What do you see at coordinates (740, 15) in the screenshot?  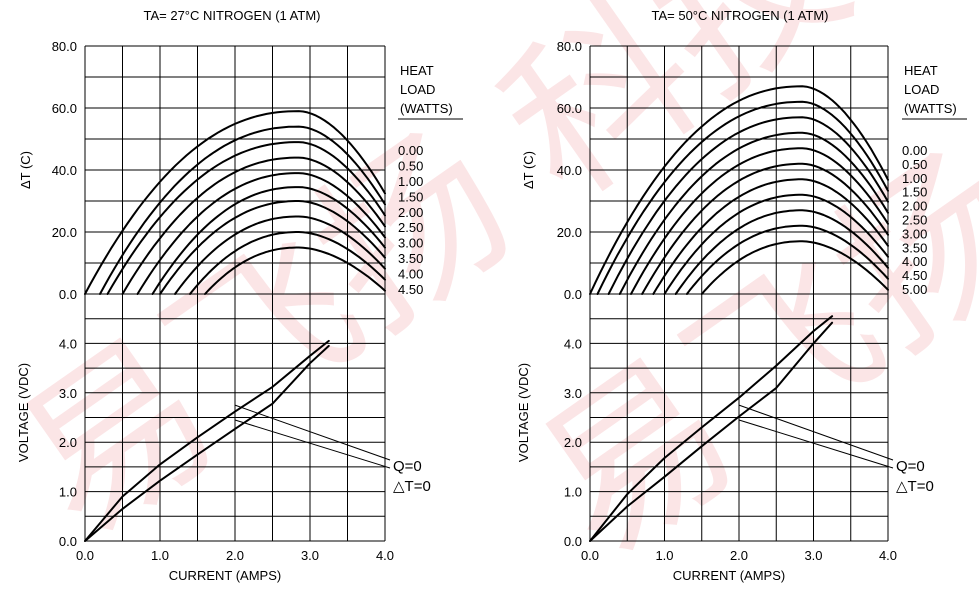 I see `chart-title: TA= 50°C NITROGEN (1 ATM)` at bounding box center [740, 15].